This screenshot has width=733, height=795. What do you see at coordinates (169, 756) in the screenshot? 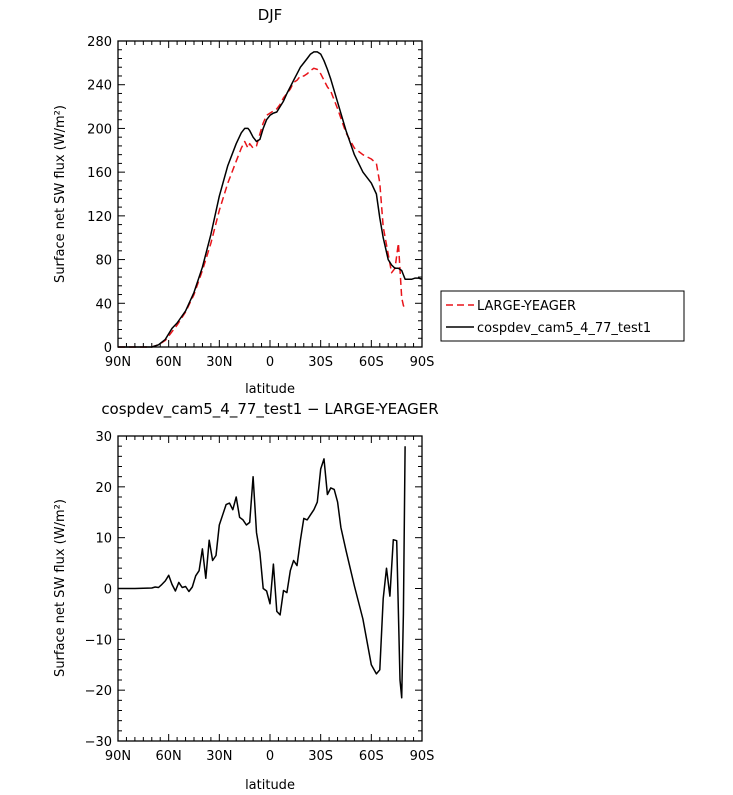
I see `bottom-x-tick-label: 60N` at bounding box center [169, 756].